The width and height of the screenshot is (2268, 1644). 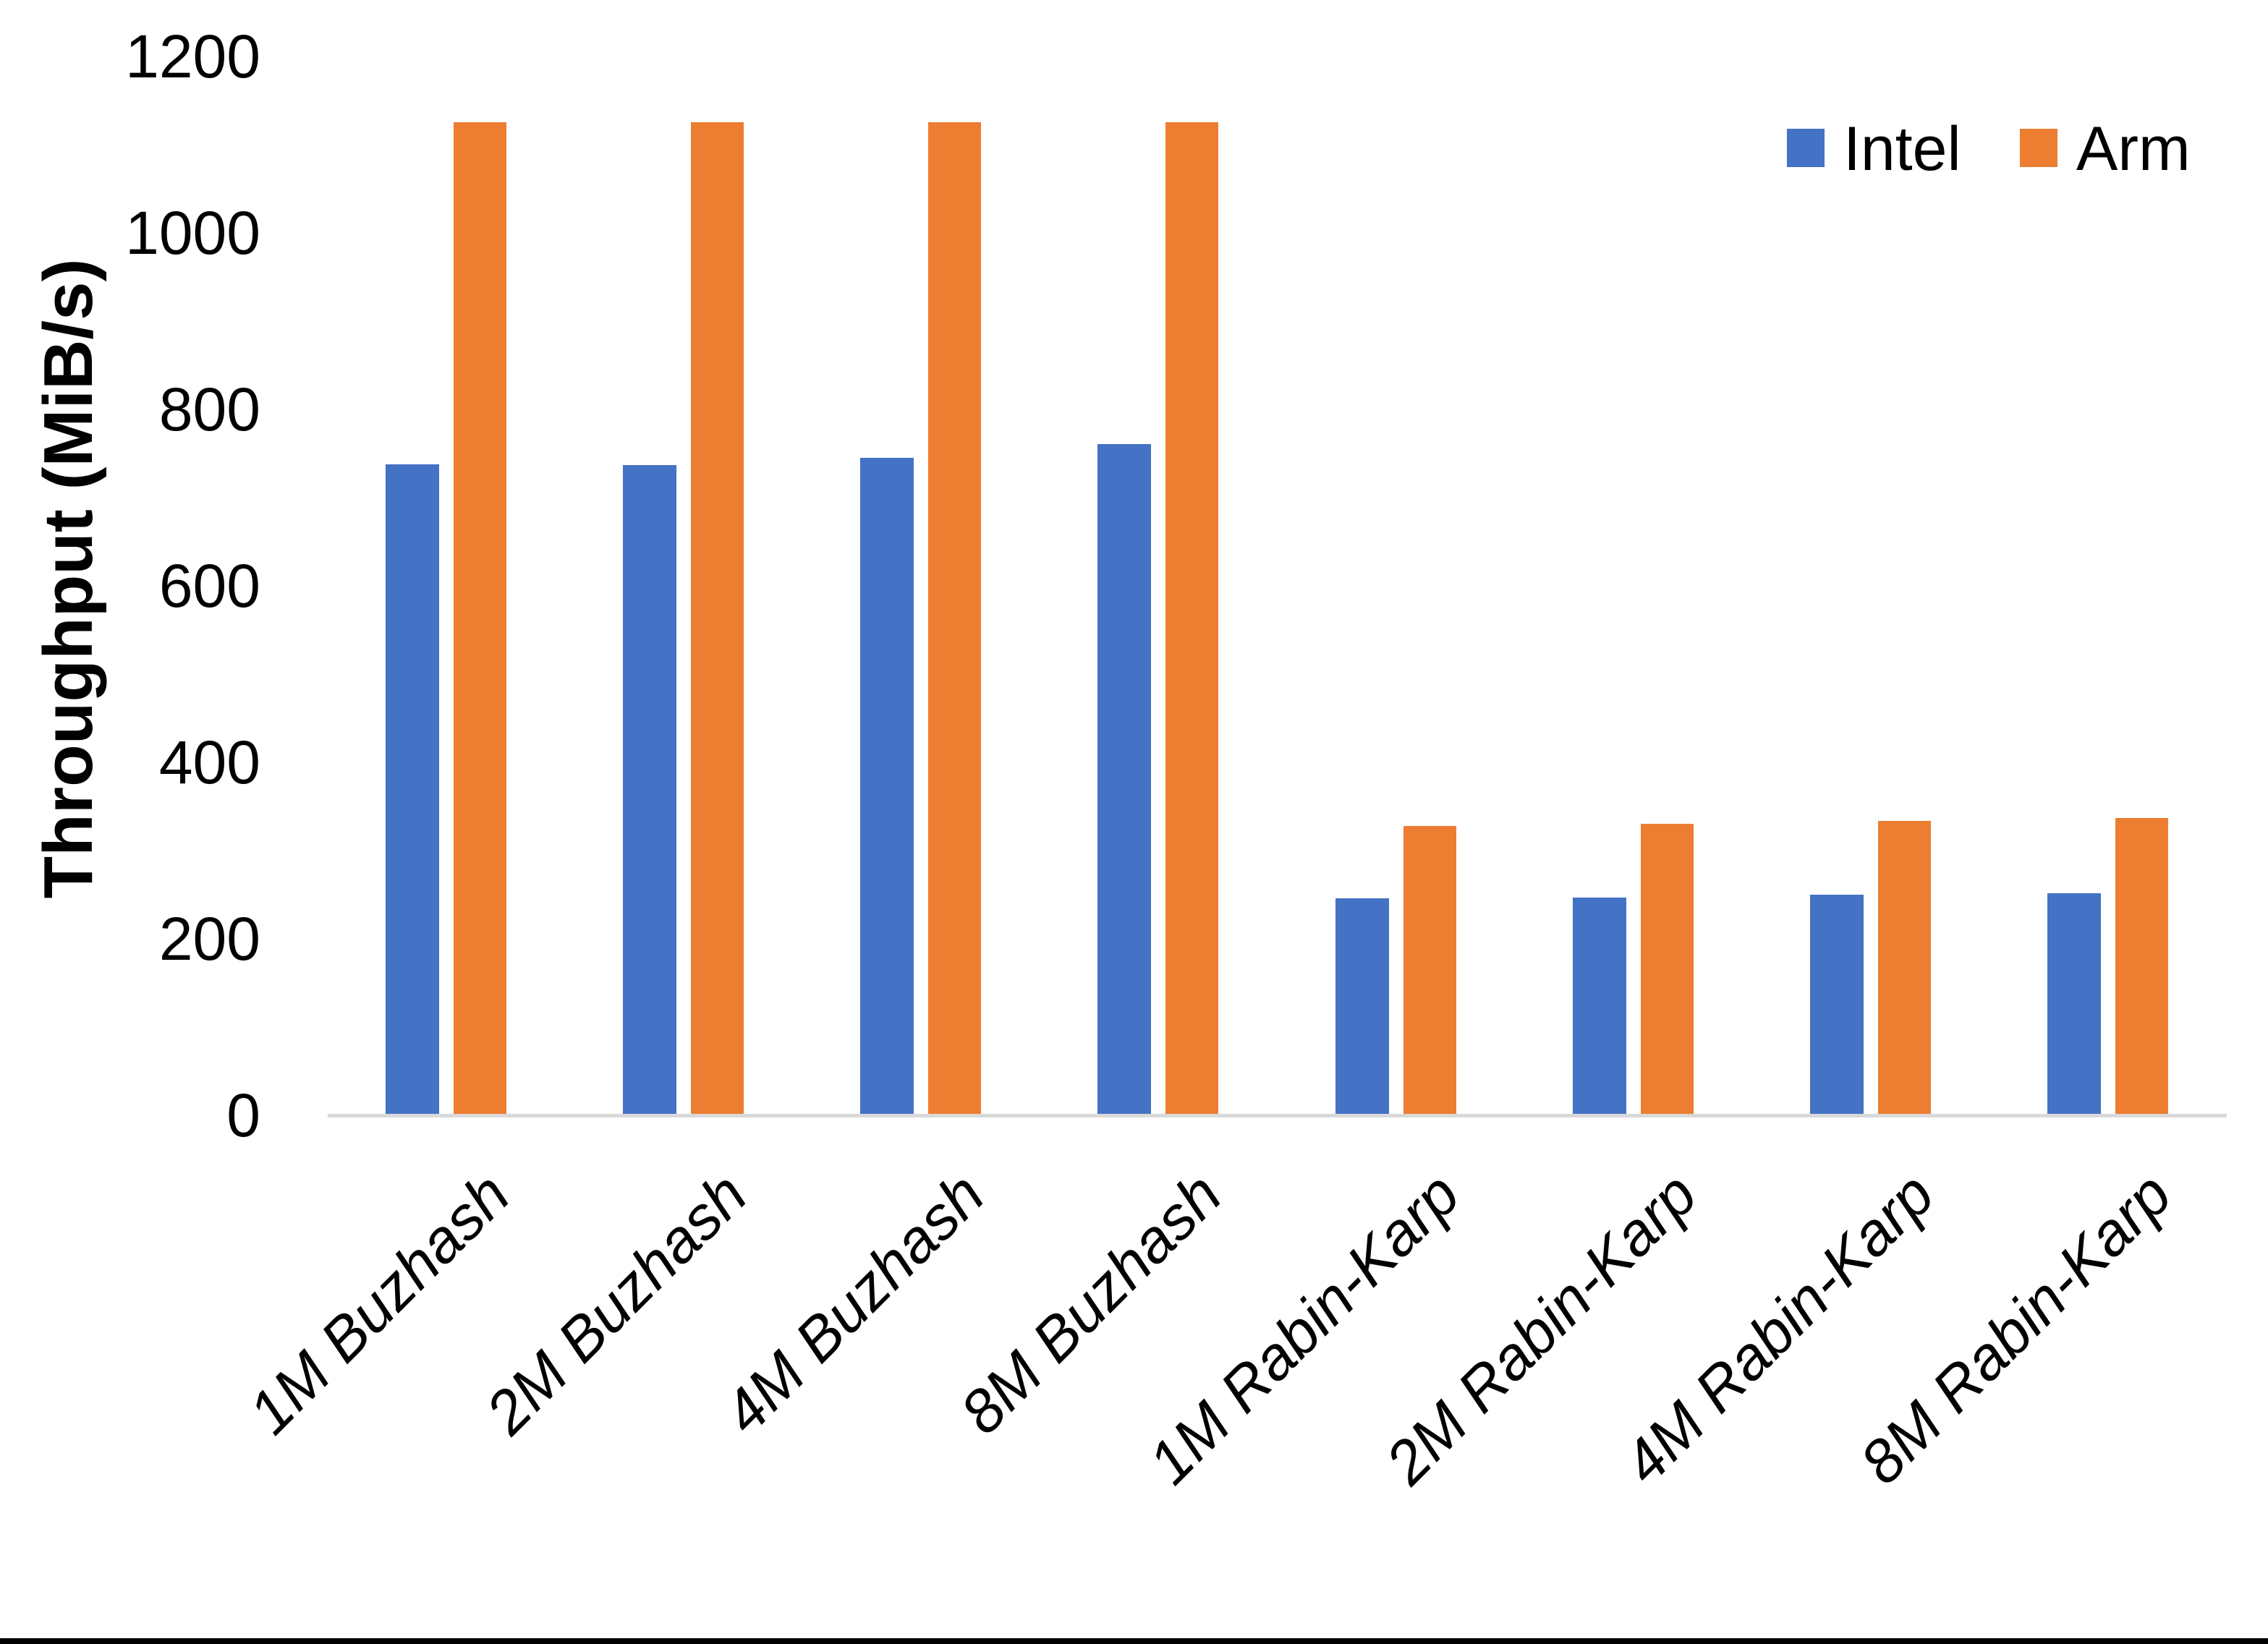 What do you see at coordinates (1836, 1005) in the screenshot?
I see `bar-intel-4m-rabin-karp` at bounding box center [1836, 1005].